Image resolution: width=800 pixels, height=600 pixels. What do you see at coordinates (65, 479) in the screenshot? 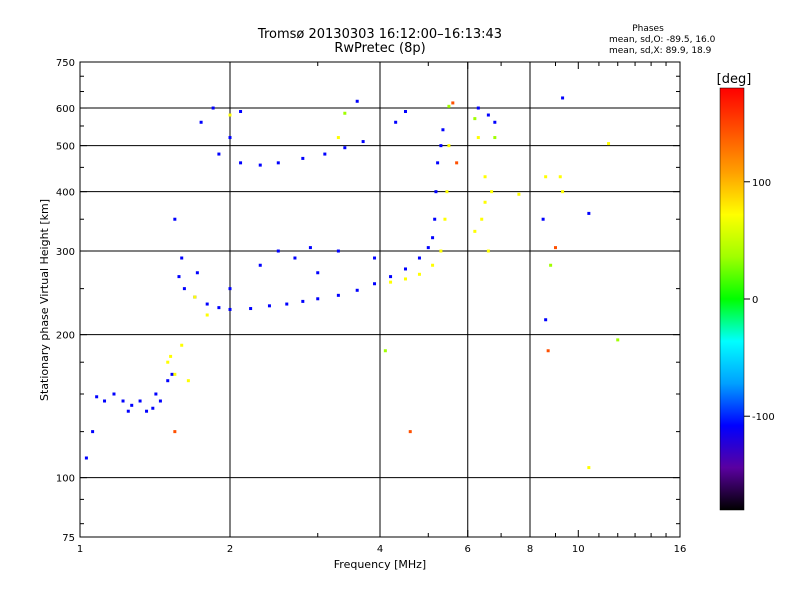
I see `y-tick-label: 100` at bounding box center [65, 479].